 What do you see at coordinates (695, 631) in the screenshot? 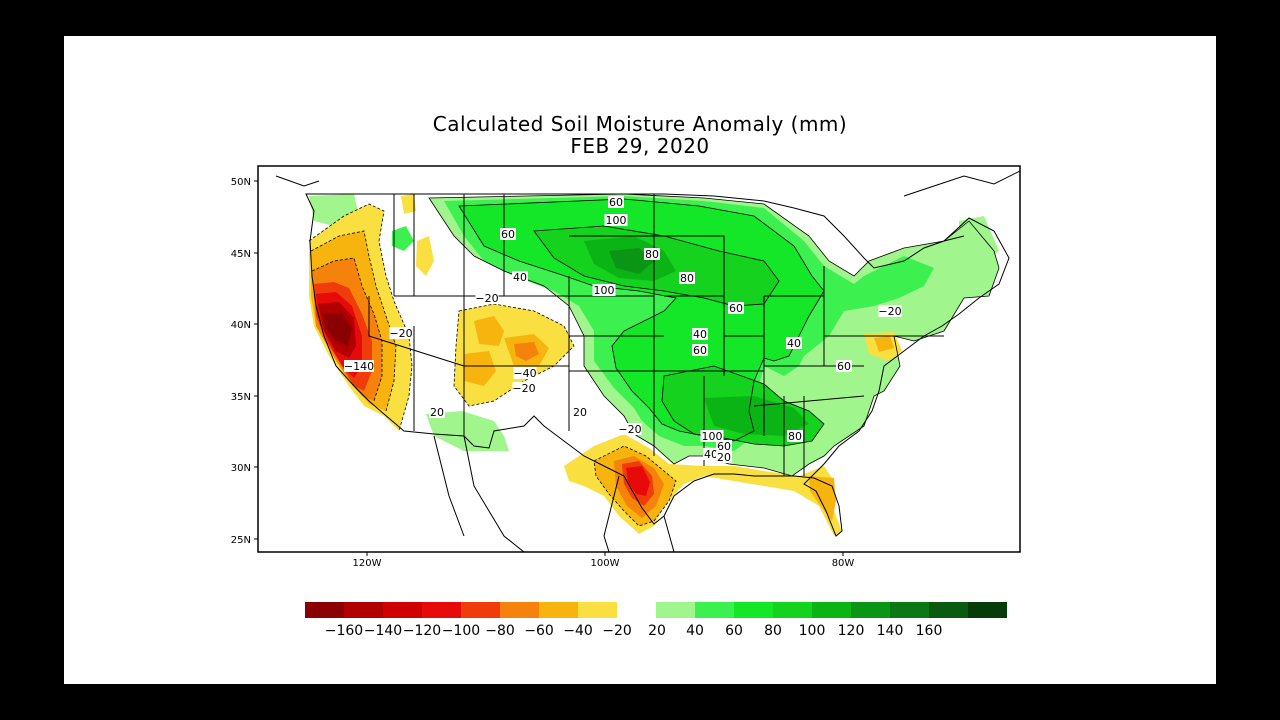
I see `legend-label: 40` at bounding box center [695, 631].